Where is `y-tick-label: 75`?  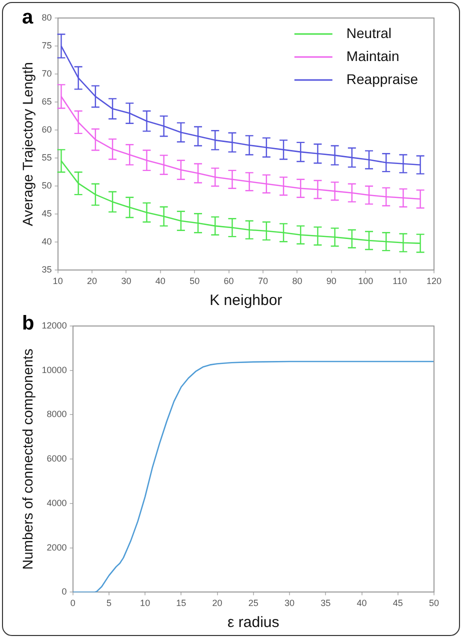
y-tick-label: 75 is located at coordinates (47, 45).